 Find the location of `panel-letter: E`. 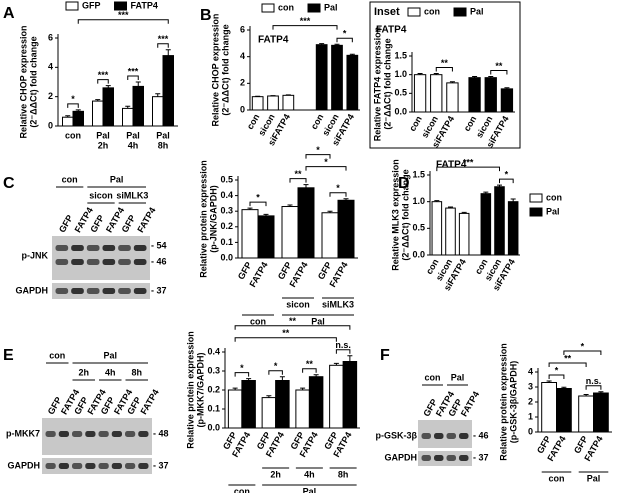

panel-letter: E is located at coordinates (8, 355).